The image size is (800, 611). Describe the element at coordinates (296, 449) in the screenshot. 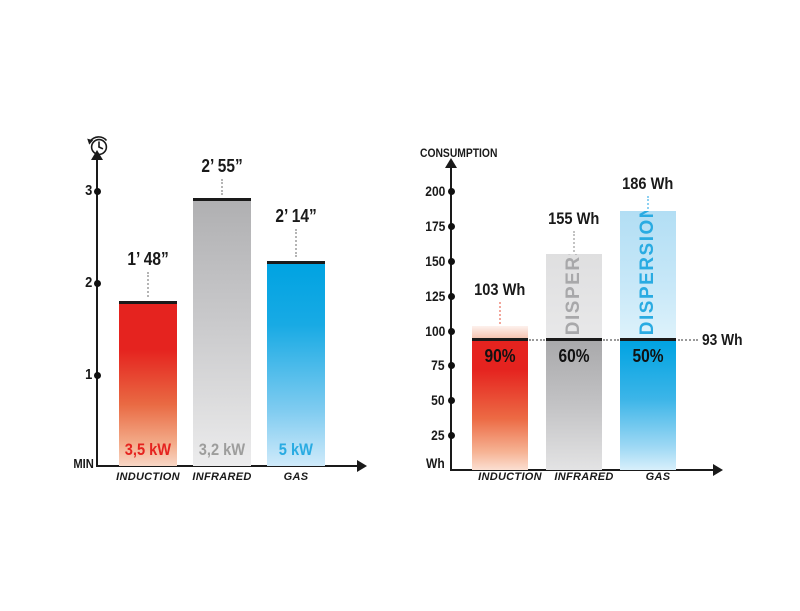

I see `power-label-gas: 5 kW` at that location.